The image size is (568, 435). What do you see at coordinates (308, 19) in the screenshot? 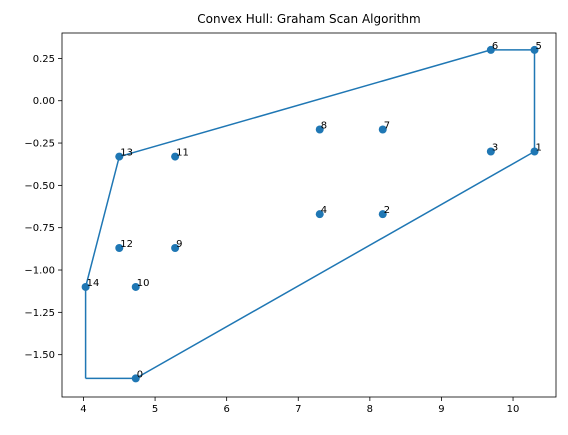
I see `chart-title: Convex Hull: Graham Scan Algorithm` at bounding box center [308, 19].